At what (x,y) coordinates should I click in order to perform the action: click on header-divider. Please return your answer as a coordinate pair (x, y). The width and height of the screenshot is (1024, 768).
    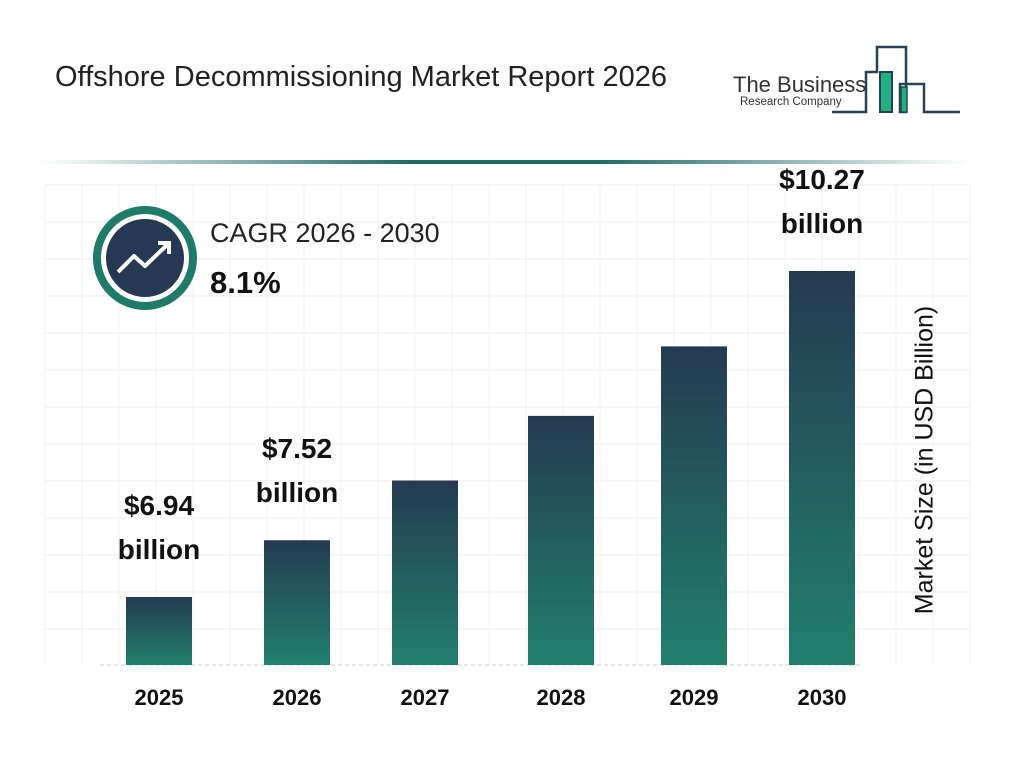
    Looking at the image, I should click on (505, 162).